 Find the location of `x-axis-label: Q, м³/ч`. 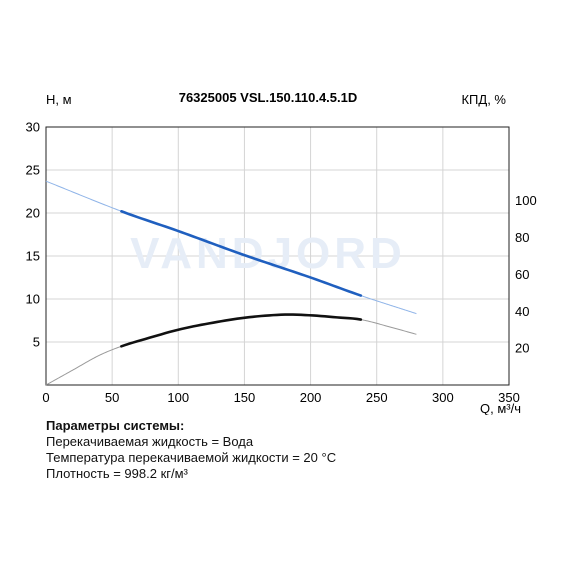

x-axis-label: Q, м³/ч is located at coordinates (500, 408).